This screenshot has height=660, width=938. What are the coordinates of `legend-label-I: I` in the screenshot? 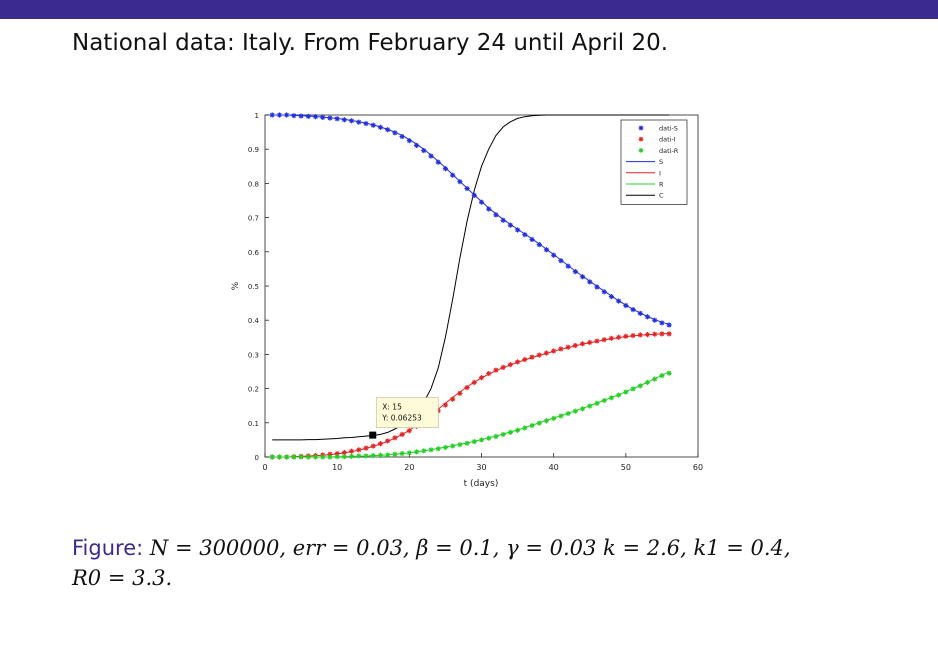 It's located at (660, 173).